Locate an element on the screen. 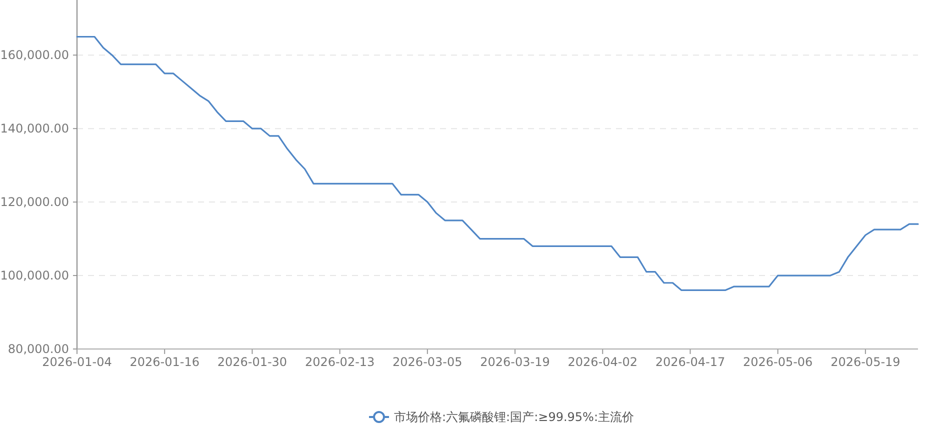 Image resolution: width=935 pixels, height=426 pixels. y-tick-label: 160,000.00 is located at coordinates (34, 55).